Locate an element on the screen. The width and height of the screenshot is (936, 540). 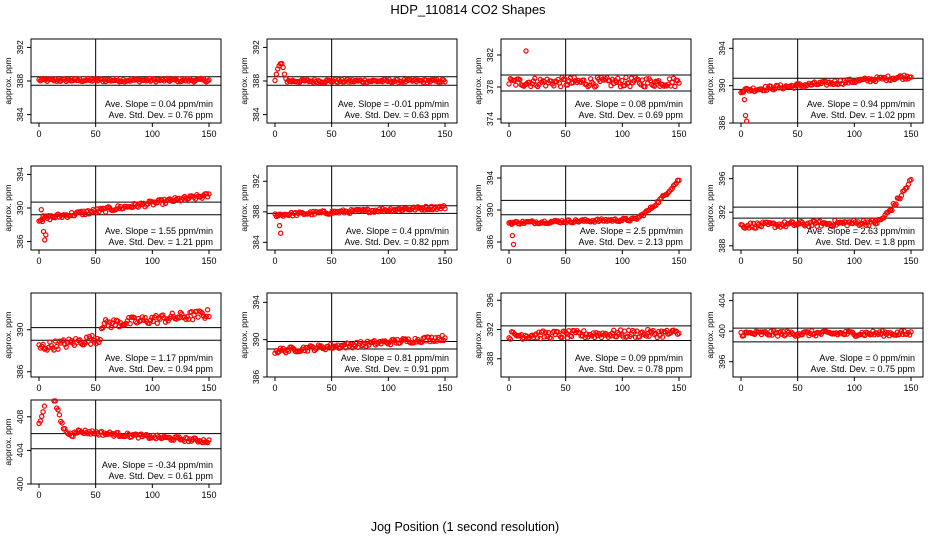
slope-annotation: Ave. Slope = 0.04 ppm/min is located at coordinates (159, 104).